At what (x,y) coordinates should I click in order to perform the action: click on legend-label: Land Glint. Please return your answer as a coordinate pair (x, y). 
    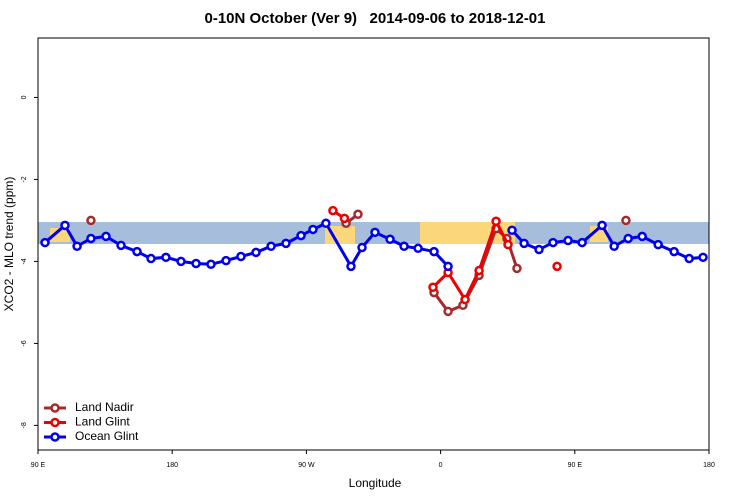
    Looking at the image, I should click on (102, 422).